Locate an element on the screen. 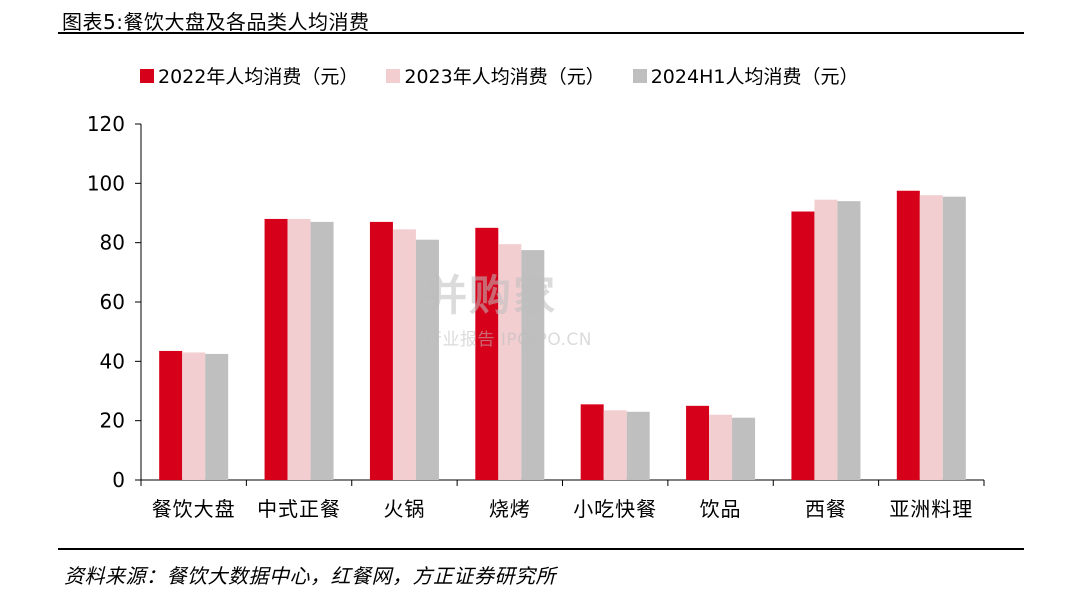 This screenshot has height=601, width=1068. legend-item-2024h1: 2024H1人均消费（元） is located at coordinates (745, 75).